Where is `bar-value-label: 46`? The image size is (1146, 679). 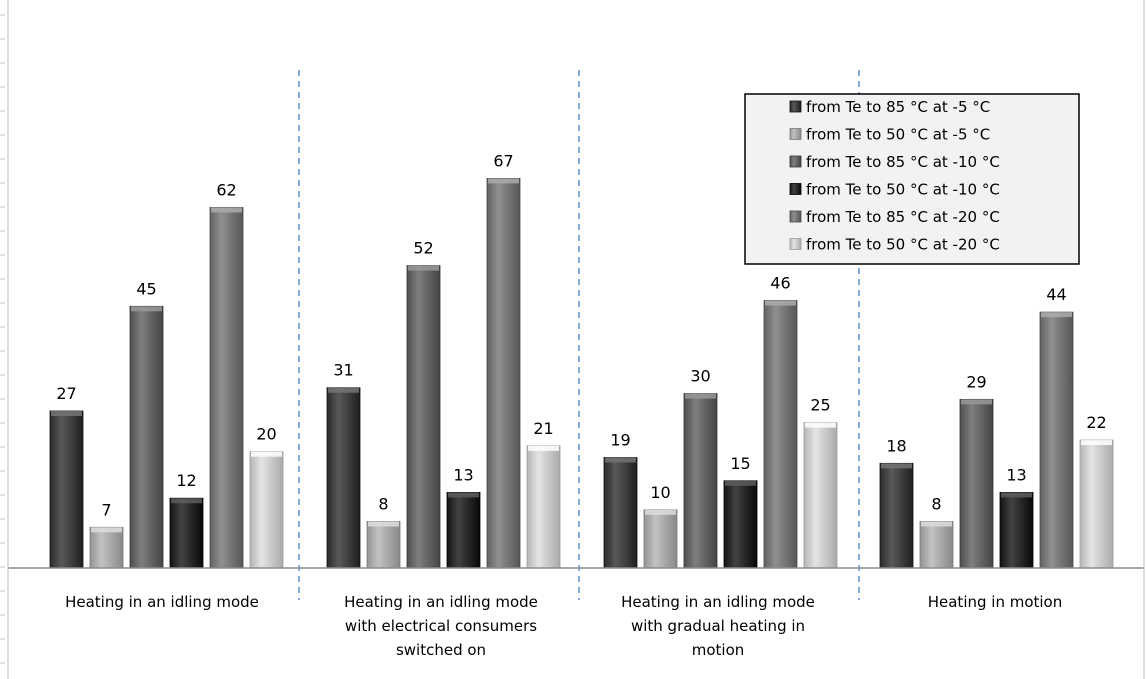
bar-value-label: 46 is located at coordinates (780, 283).